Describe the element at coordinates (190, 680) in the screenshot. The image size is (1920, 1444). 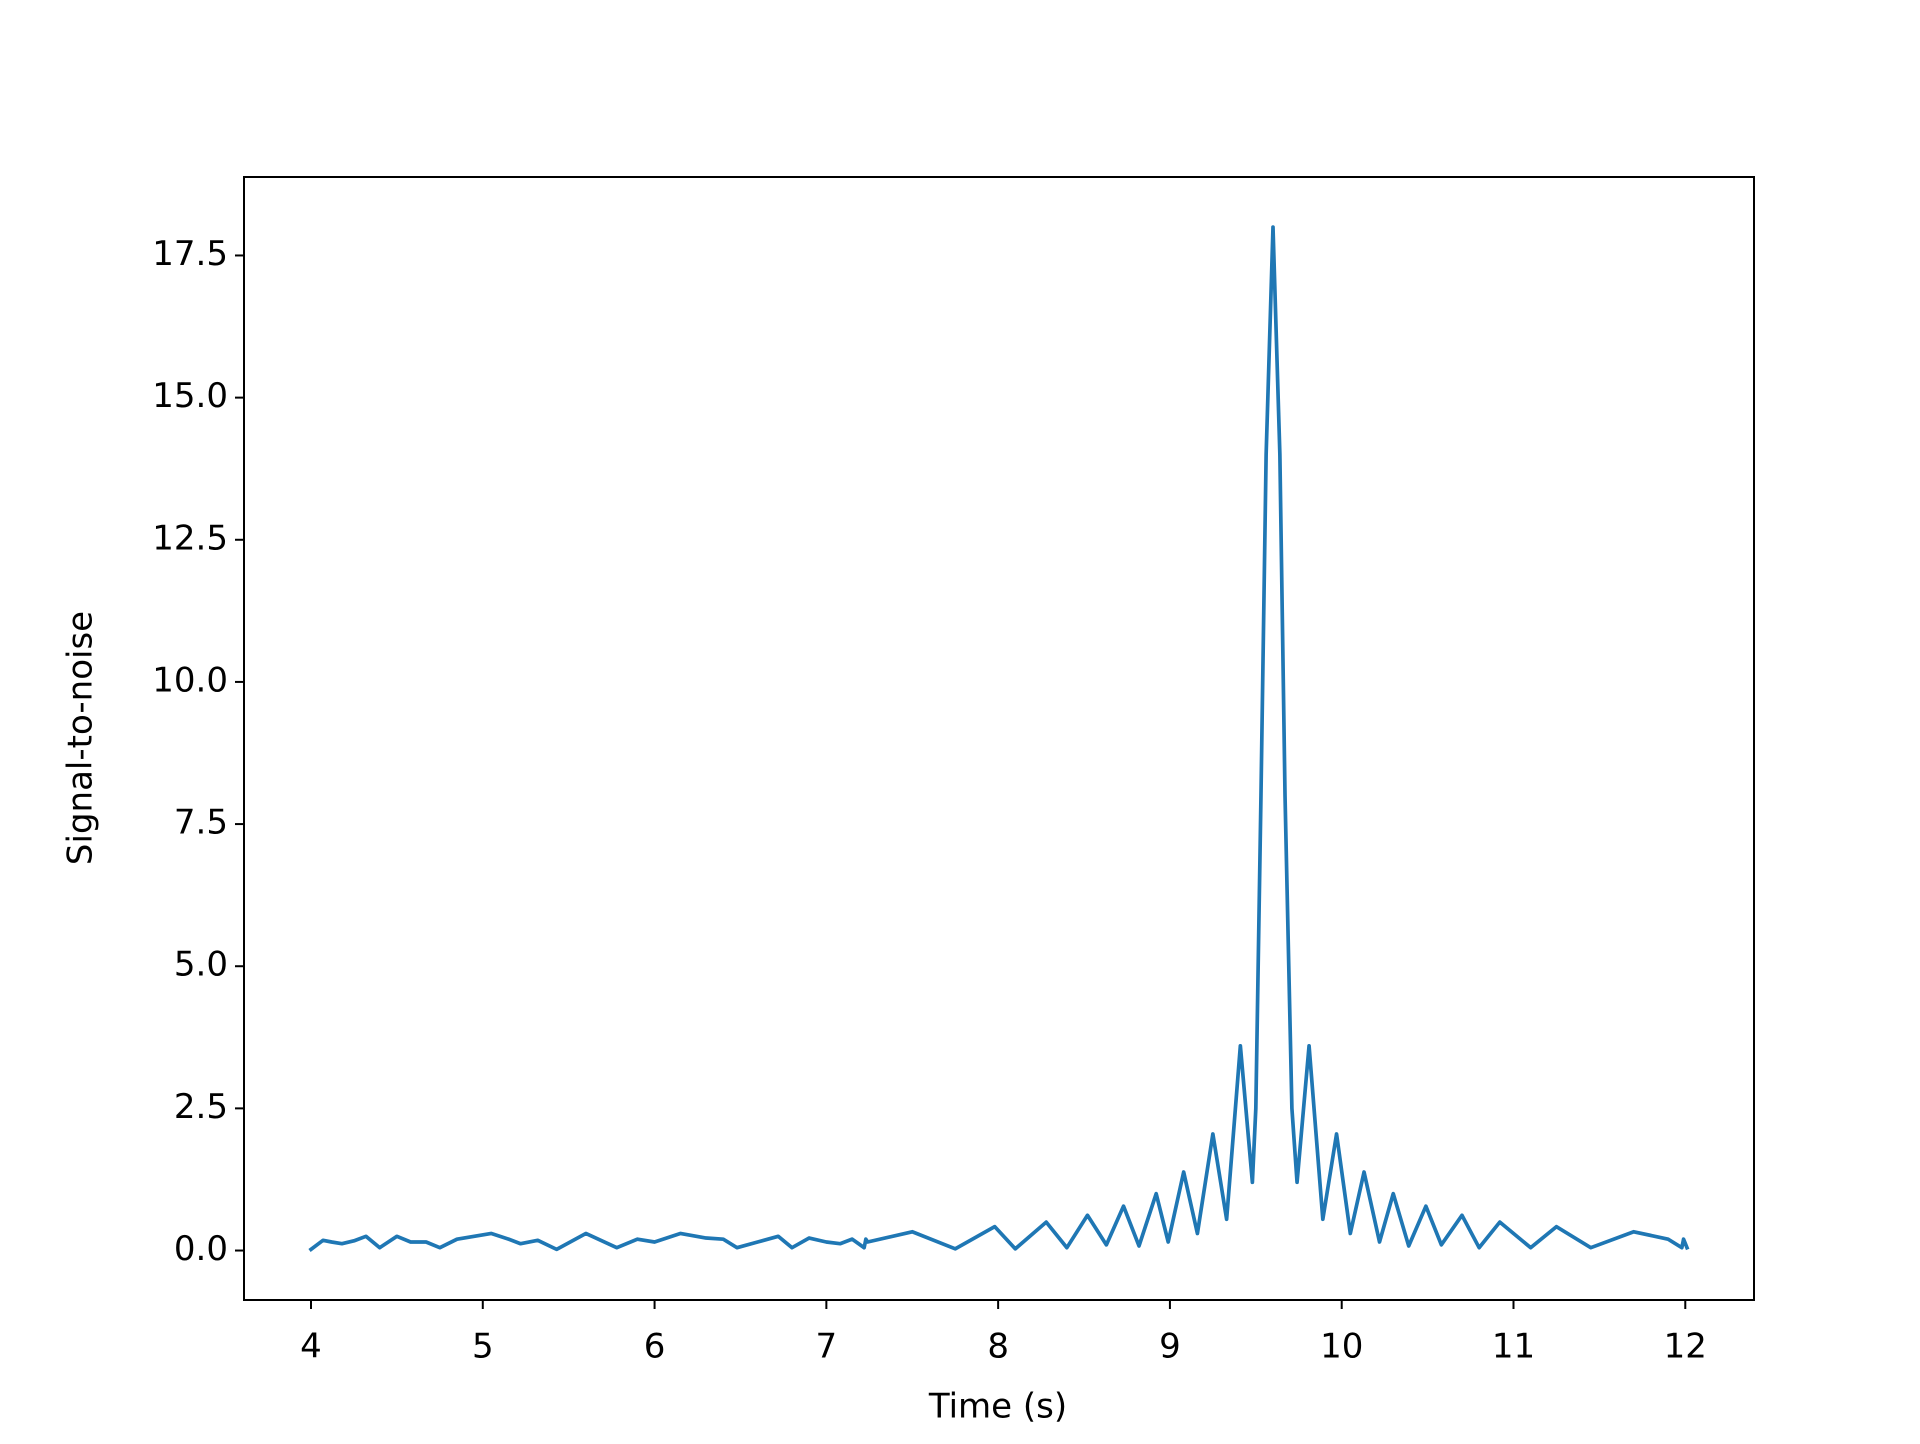
I see `y-tick-label: 10.0` at that location.